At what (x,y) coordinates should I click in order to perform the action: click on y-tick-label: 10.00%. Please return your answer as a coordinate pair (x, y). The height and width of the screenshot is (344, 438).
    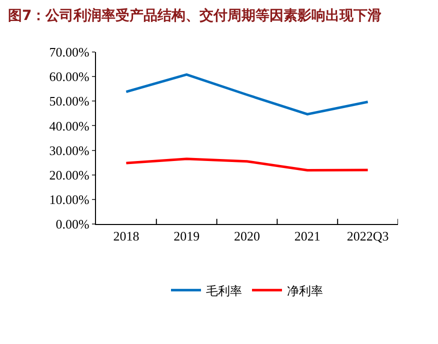
    Looking at the image, I should click on (69, 199).